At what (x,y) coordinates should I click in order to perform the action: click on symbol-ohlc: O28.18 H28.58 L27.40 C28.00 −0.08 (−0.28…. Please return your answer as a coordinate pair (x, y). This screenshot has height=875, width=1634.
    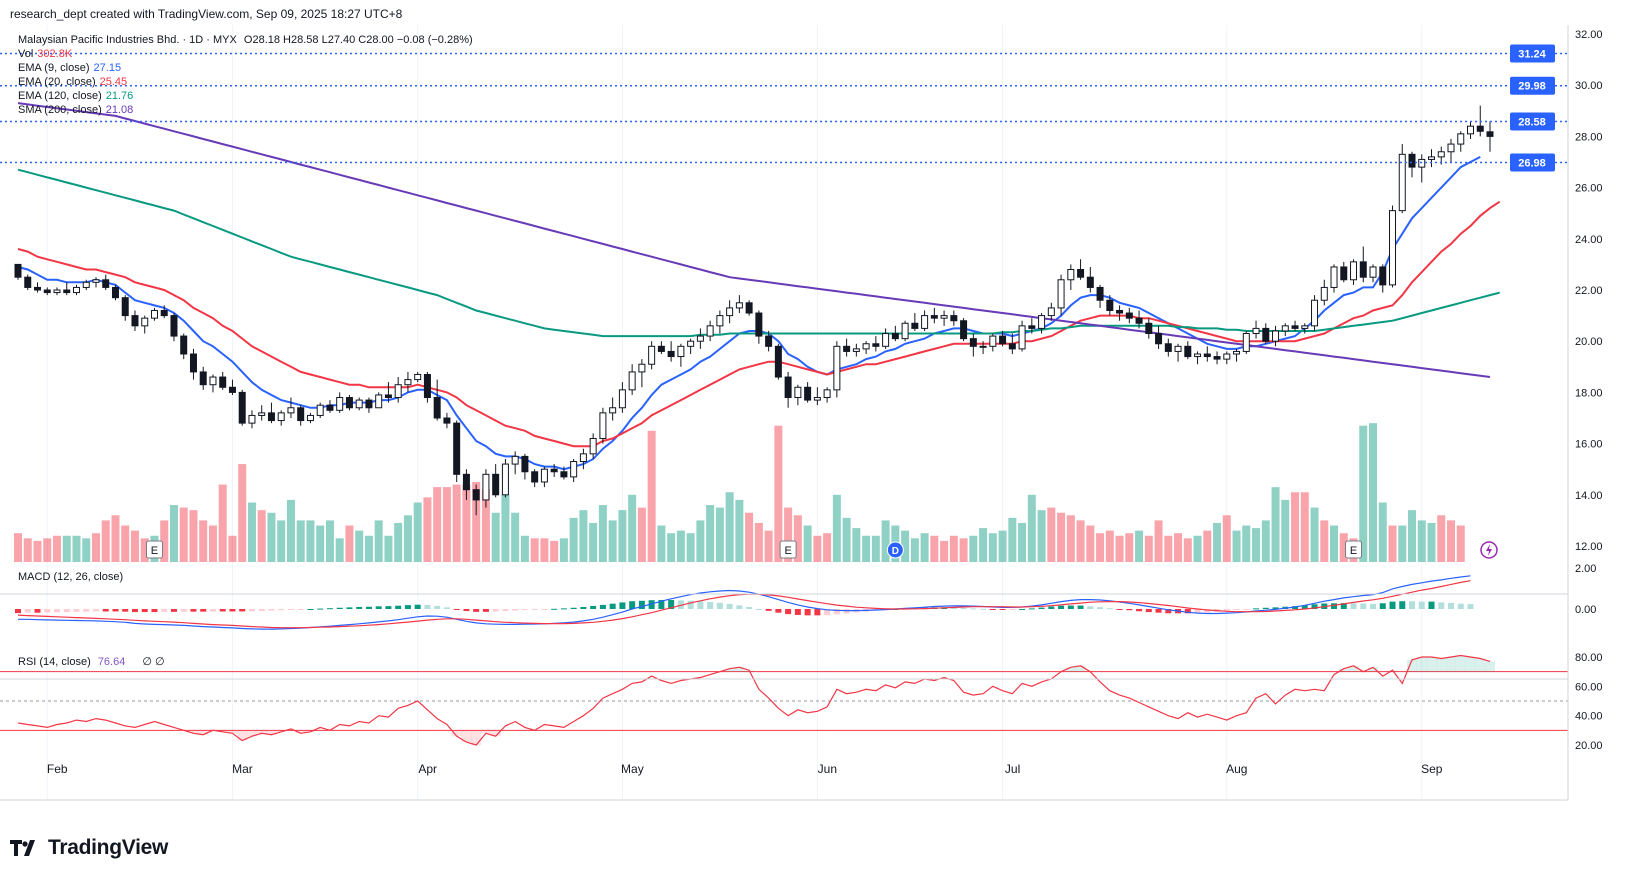
    Looking at the image, I should click on (358, 40).